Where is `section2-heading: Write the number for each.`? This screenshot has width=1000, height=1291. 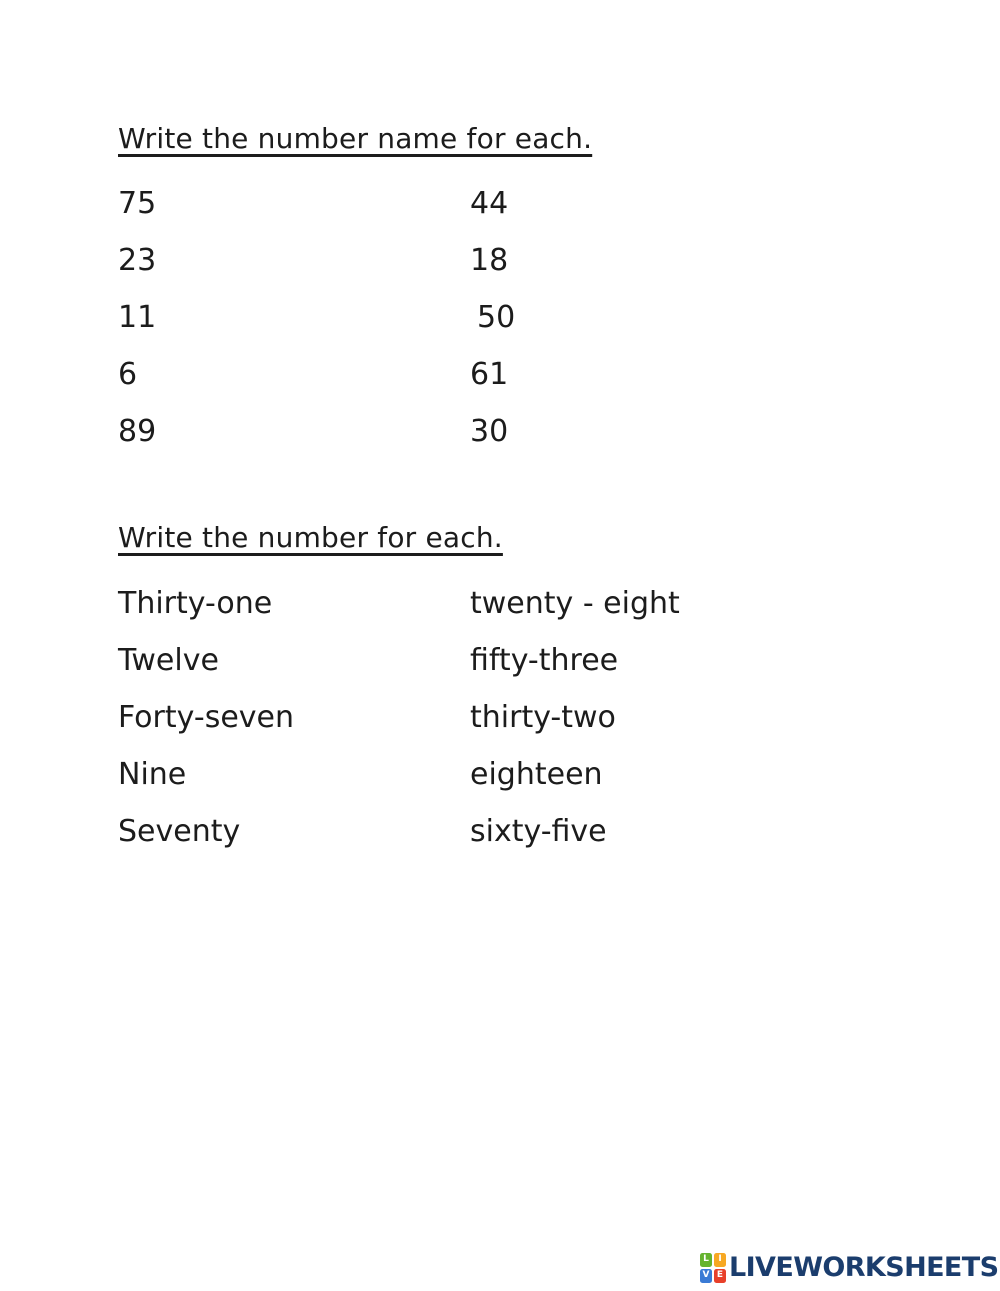 section2-heading: Write the number for each. is located at coordinates (310, 537).